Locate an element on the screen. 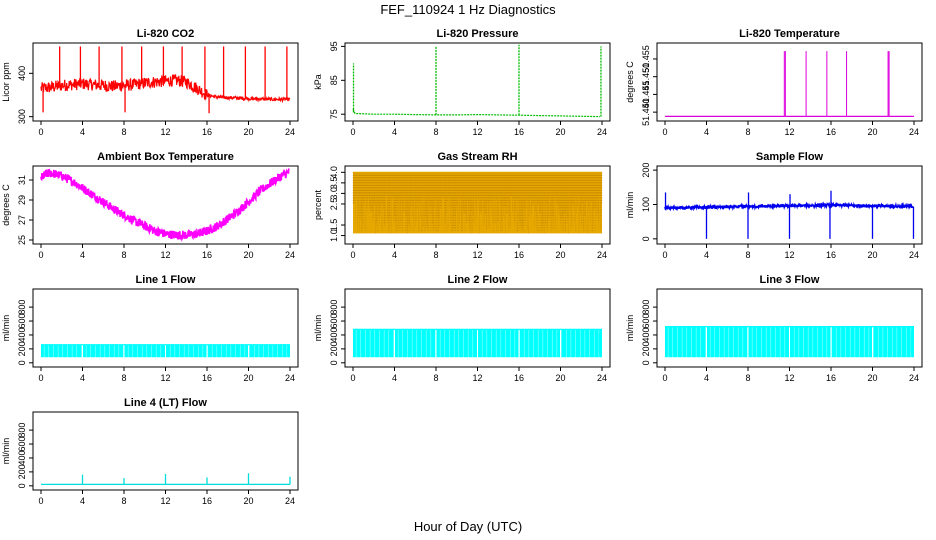  panel-title: Ambient Box Temperature is located at coordinates (165, 157).